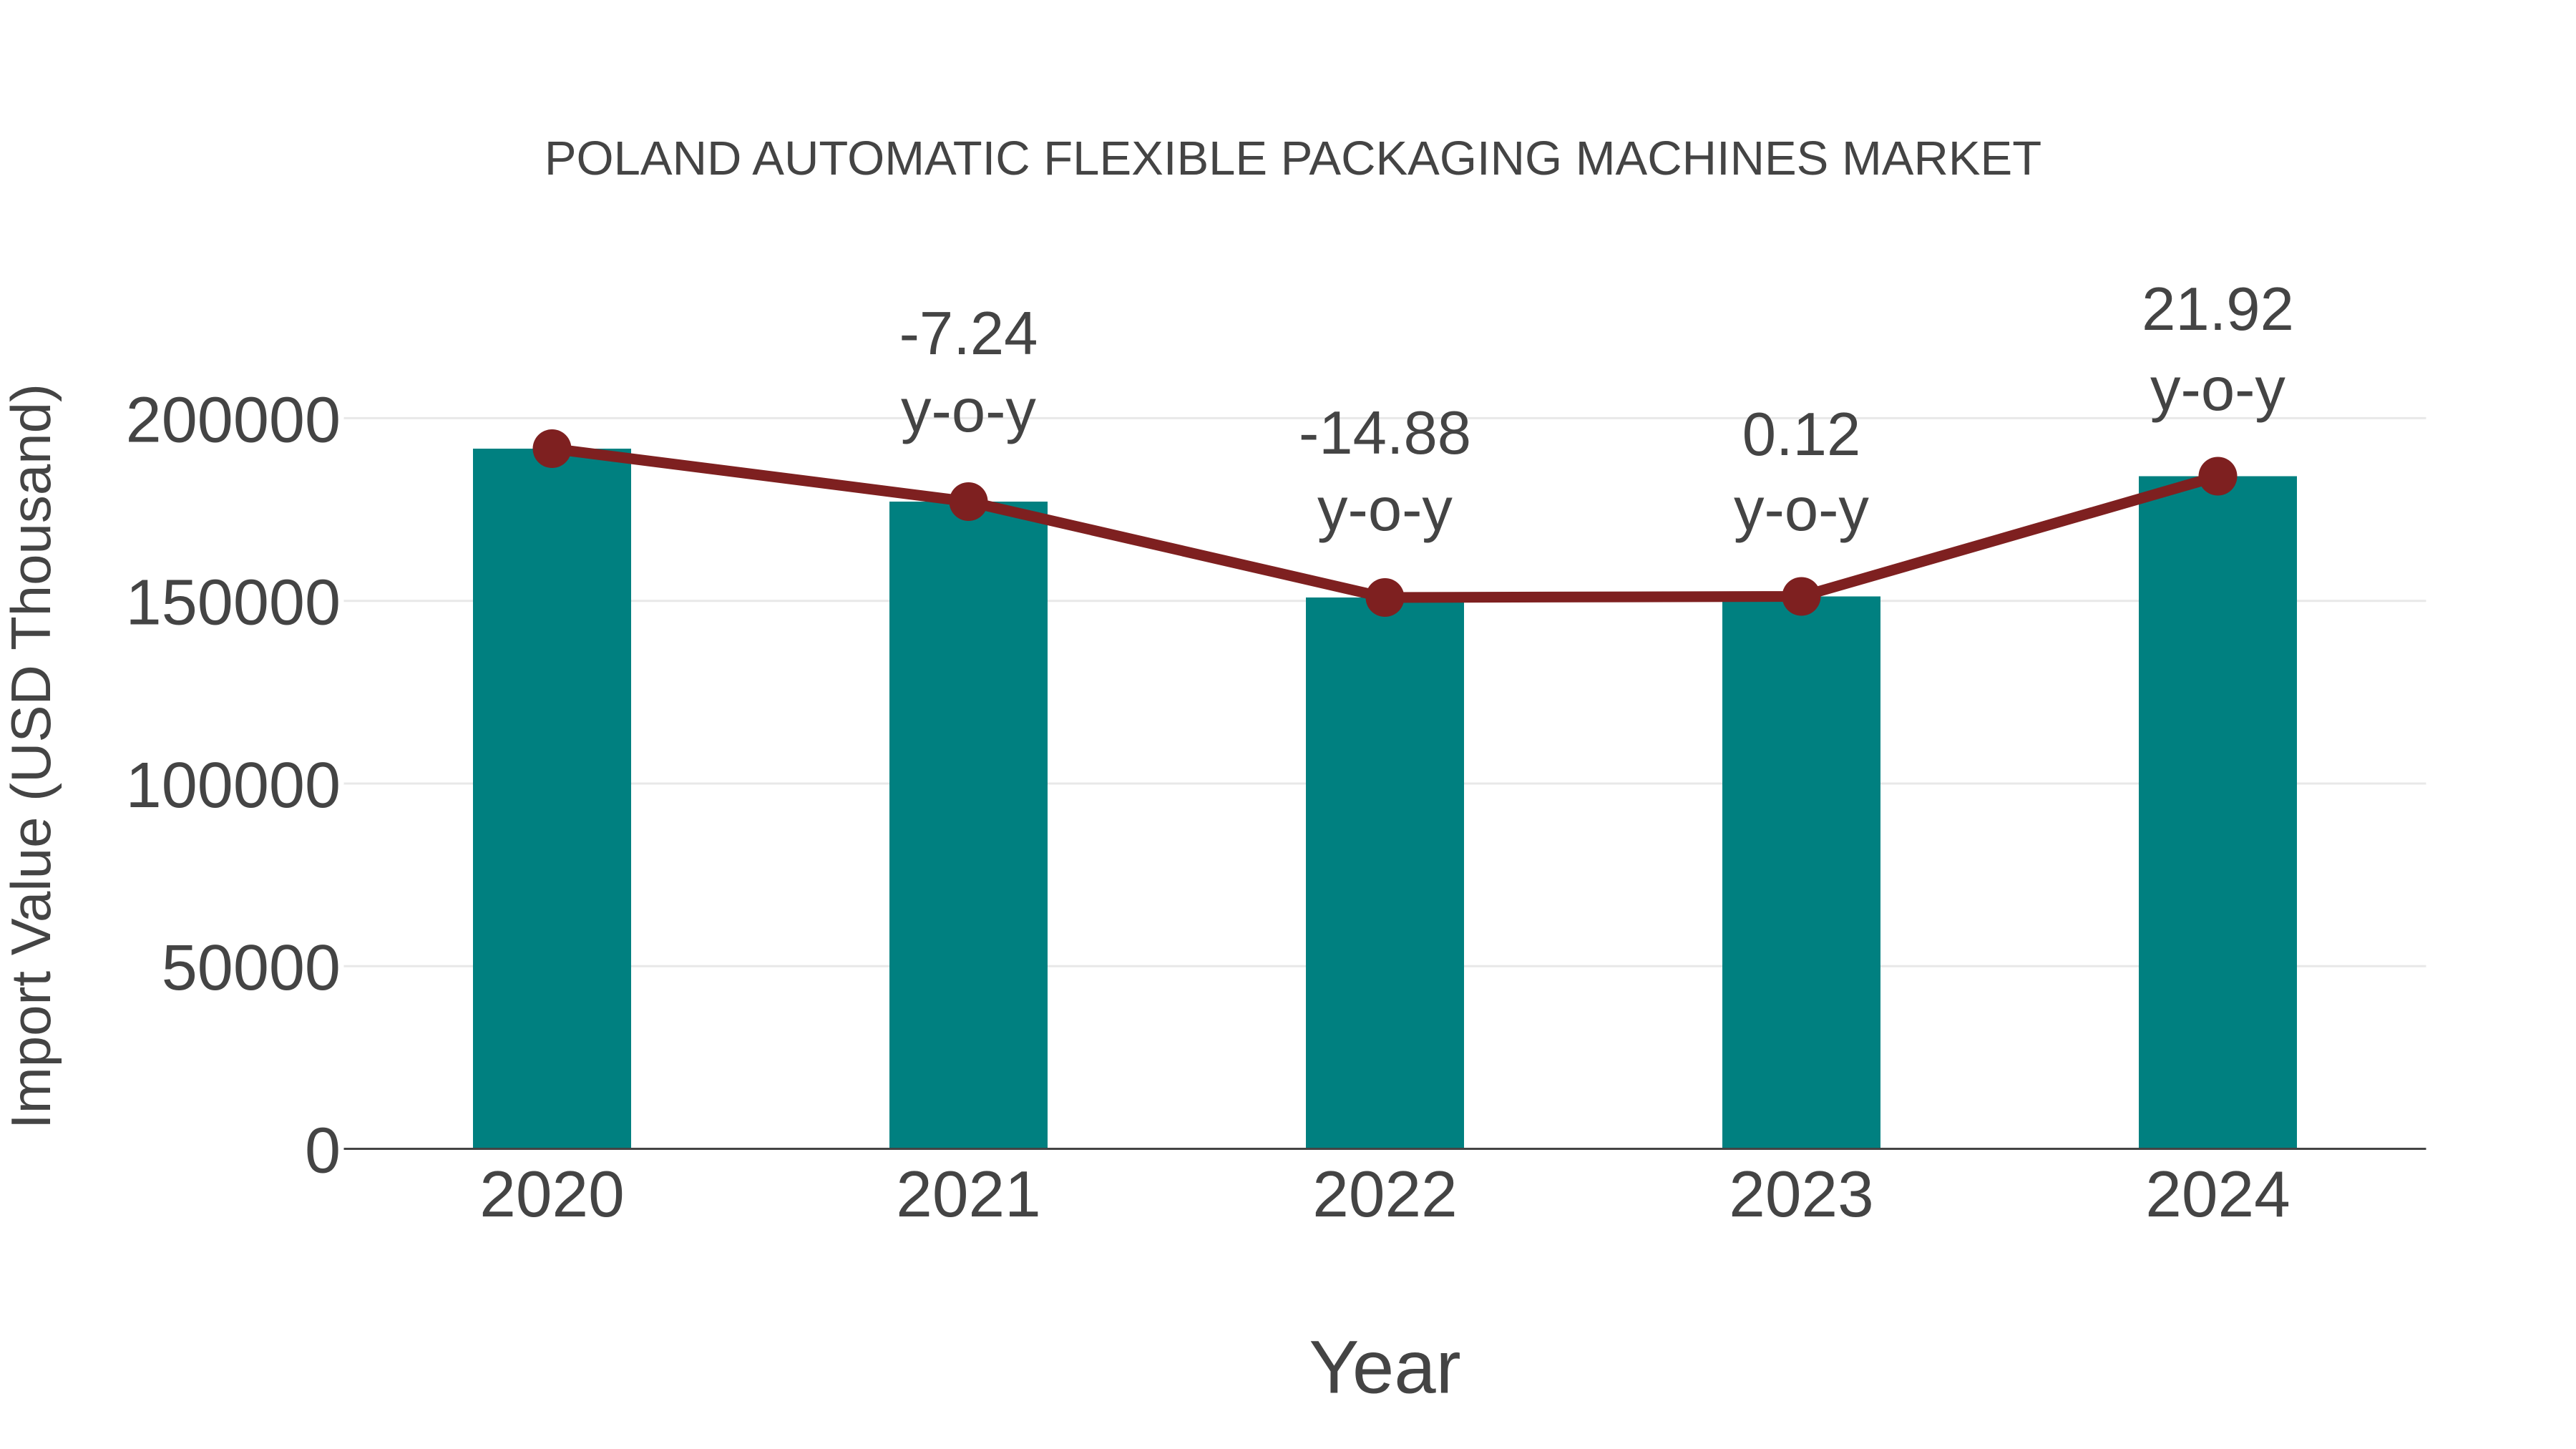 This screenshot has height=1449, width=2576. What do you see at coordinates (2217, 1194) in the screenshot?
I see `svg-text: 2024` at bounding box center [2217, 1194].